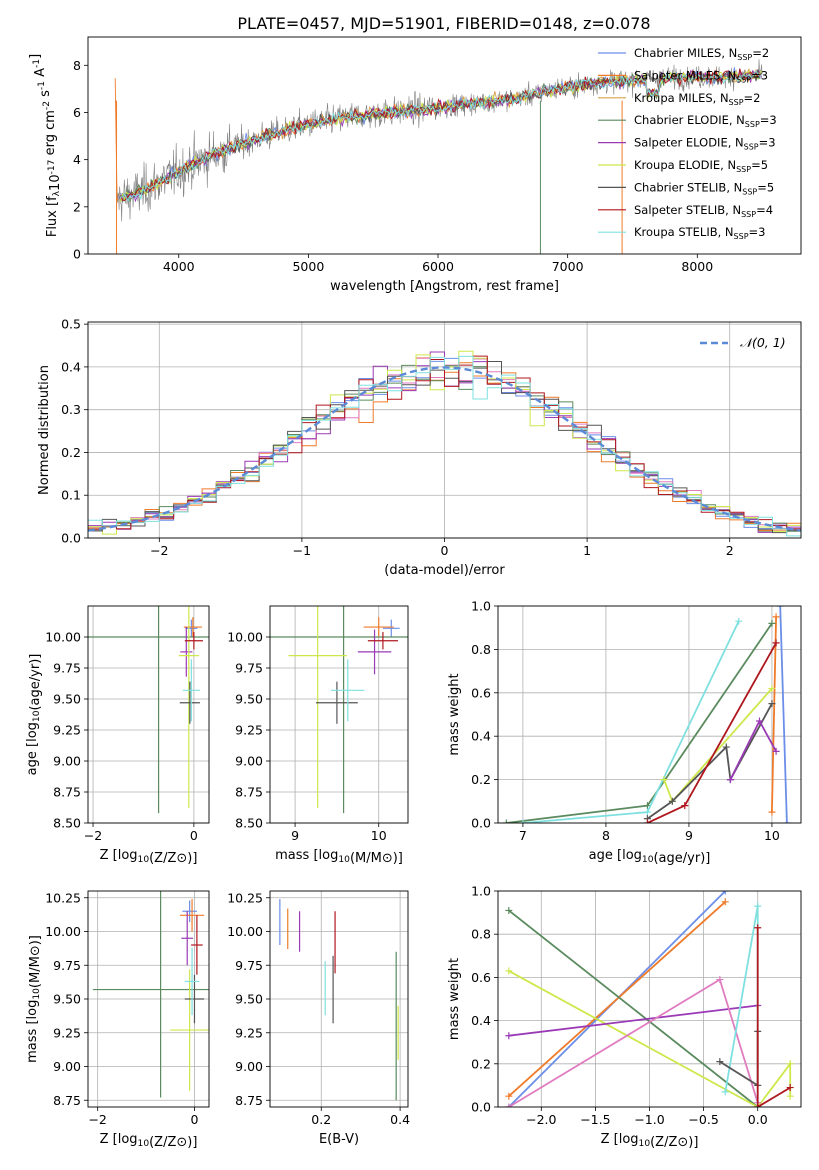 Image resolution: width=819 pixels, height=1170 pixels. What do you see at coordinates (701, 166) in the screenshot?
I see `legend-label: Kroupa ELODIE, NSSP=5` at bounding box center [701, 166].